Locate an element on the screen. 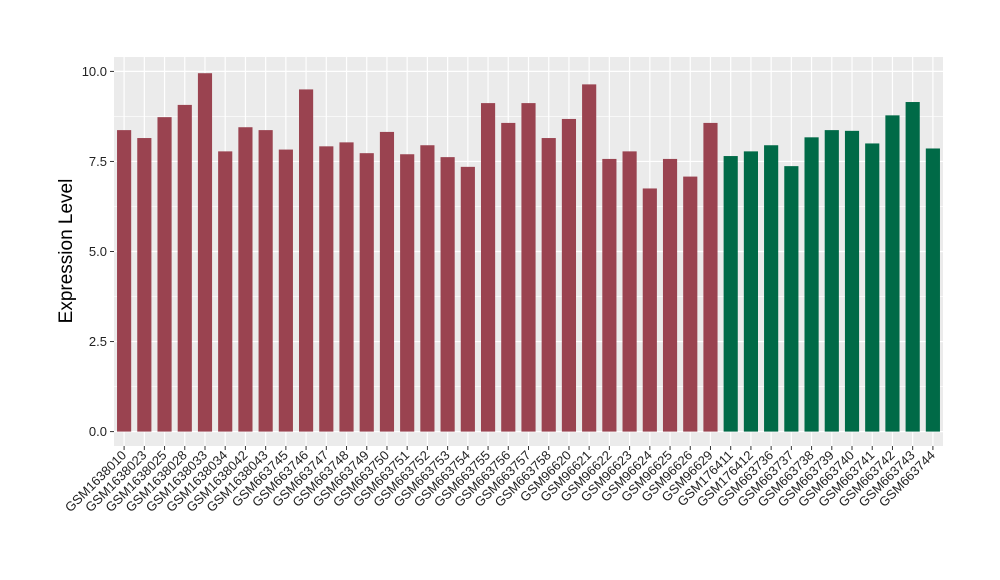 Image resolution: width=1000 pixels, height=580 pixels. y-tick-label: 7.5 is located at coordinates (98, 161).